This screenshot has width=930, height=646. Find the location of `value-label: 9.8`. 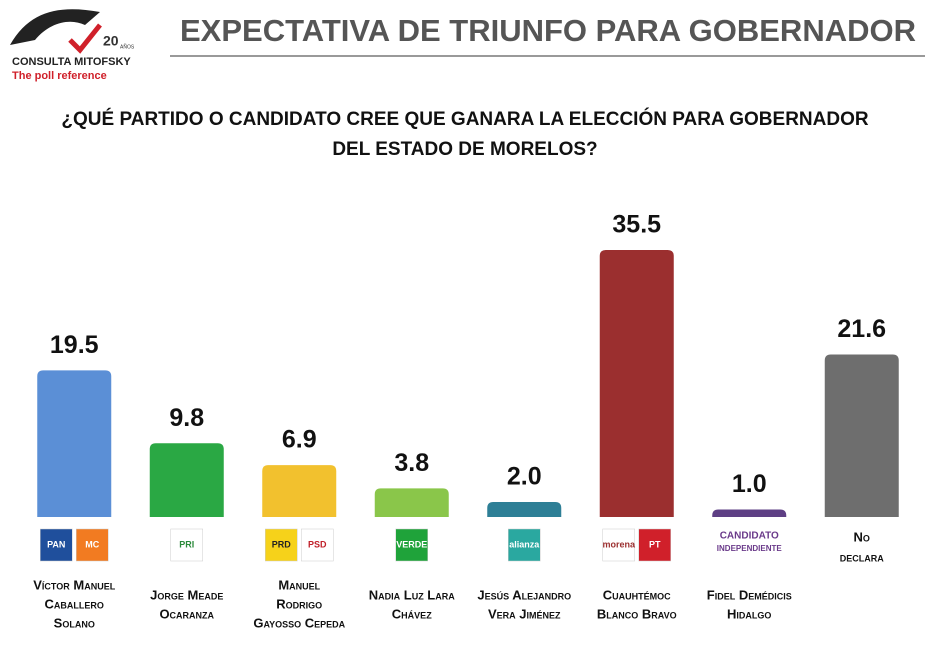

value-label: 9.8 is located at coordinates (186, 418).